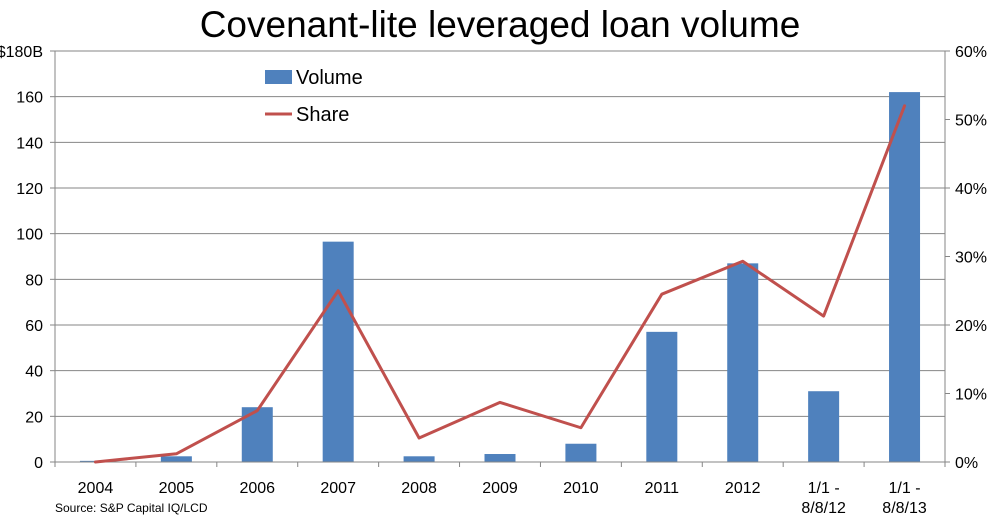 This screenshot has height=529, width=995. What do you see at coordinates (971, 189) in the screenshot?
I see `right-tick-label: 40%` at bounding box center [971, 189].